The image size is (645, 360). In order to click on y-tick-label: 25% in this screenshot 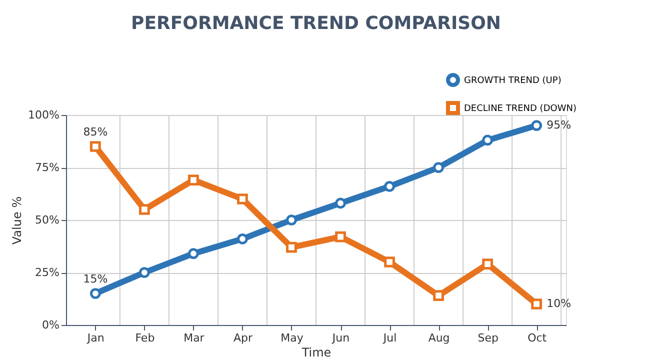, I will do `click(47, 272)`.